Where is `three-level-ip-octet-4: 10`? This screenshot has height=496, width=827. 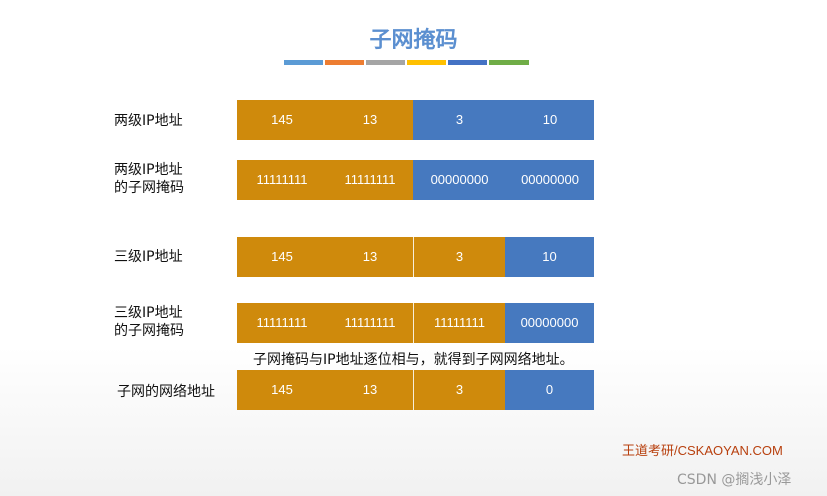
three-level-ip-octet-4: 10 is located at coordinates (549, 257).